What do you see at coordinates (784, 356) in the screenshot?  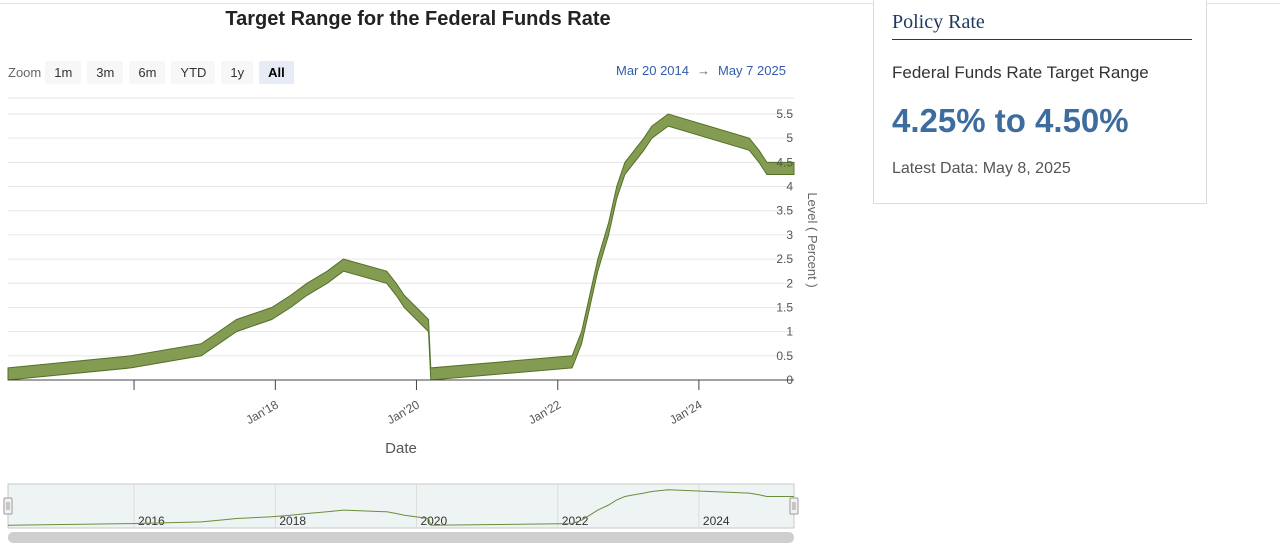 I see `y-tick-label: 0.5` at bounding box center [784, 356].